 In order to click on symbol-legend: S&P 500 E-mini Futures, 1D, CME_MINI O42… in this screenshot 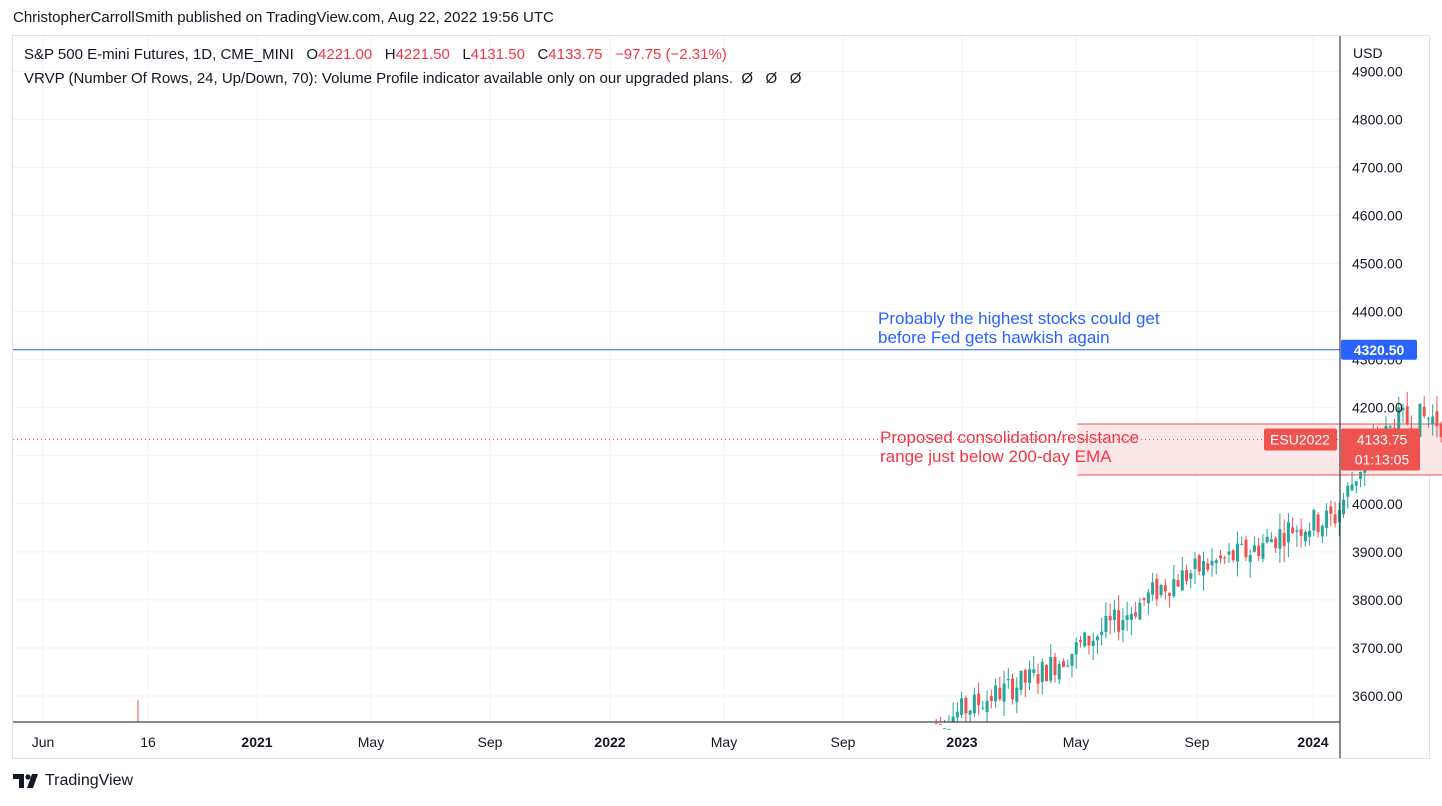, I will do `click(375, 54)`.